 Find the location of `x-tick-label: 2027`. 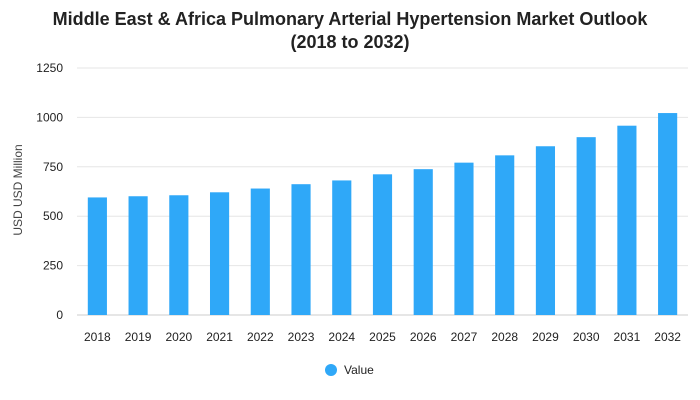

x-tick-label: 2027 is located at coordinates (464, 337).